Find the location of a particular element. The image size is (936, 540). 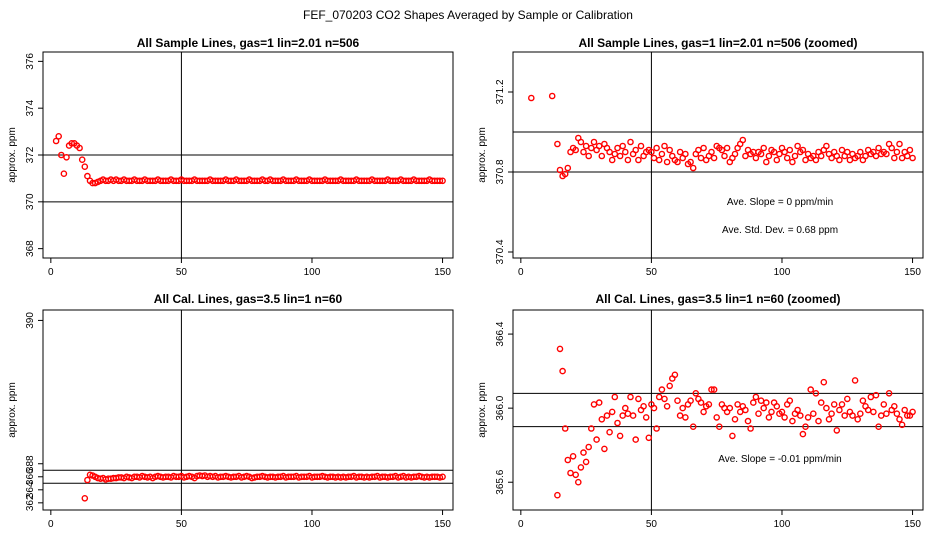

y-tick-label: 366.0 is located at coordinates (500, 407).